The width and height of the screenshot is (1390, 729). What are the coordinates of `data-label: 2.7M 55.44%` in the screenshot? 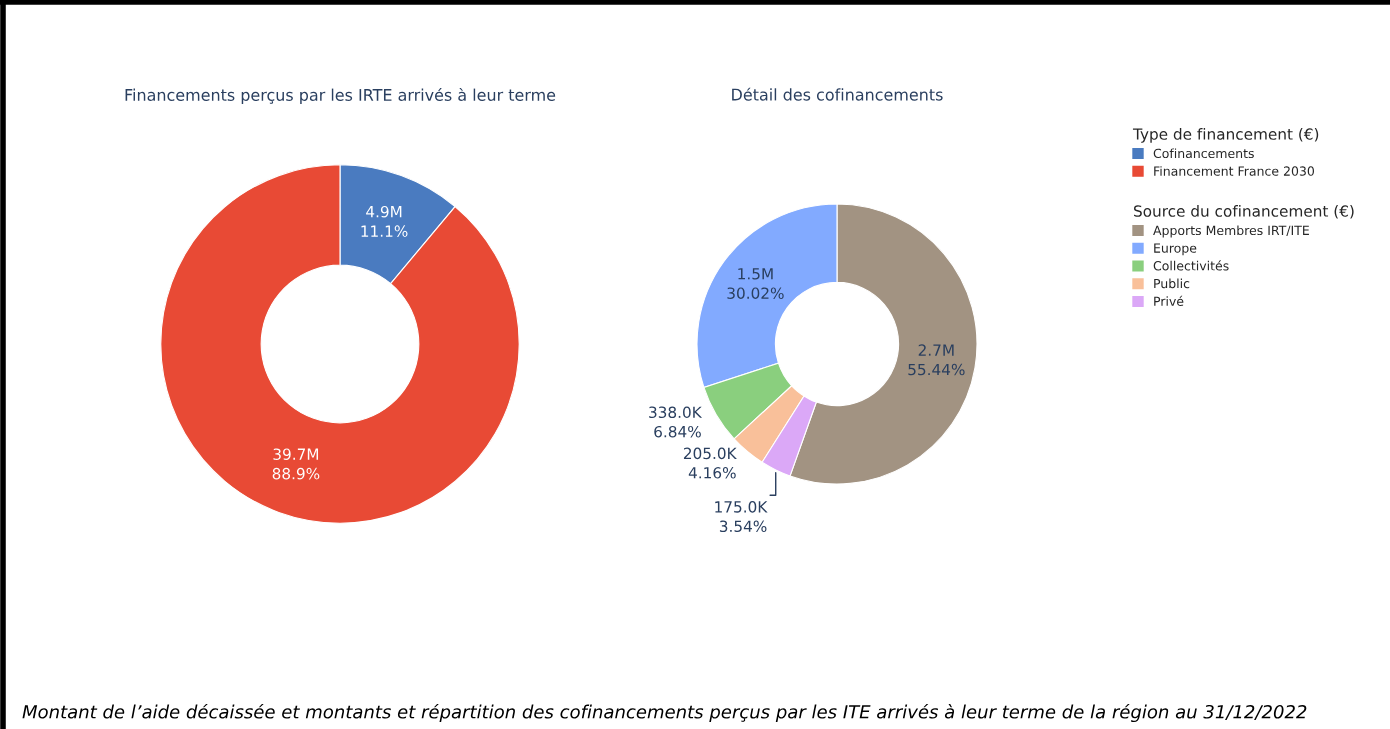 It's located at (936, 360).